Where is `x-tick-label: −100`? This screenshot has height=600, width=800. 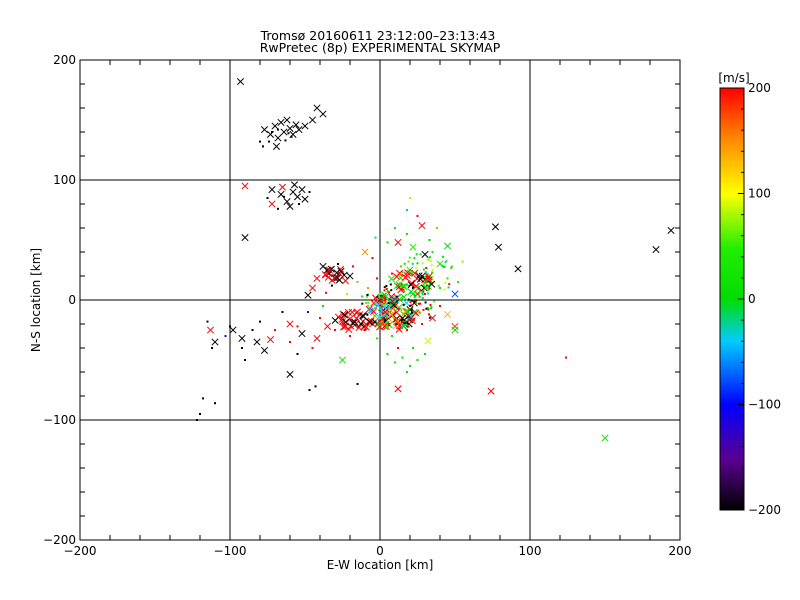 x-tick-label: −100 is located at coordinates (230, 551).